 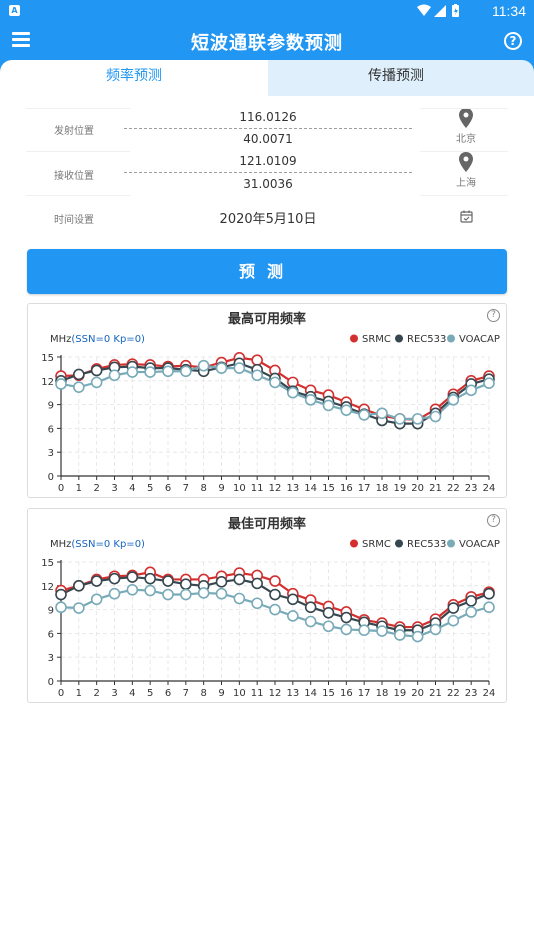 I want to click on tx-longitude-field: 116.0126, so click(x=268, y=117).